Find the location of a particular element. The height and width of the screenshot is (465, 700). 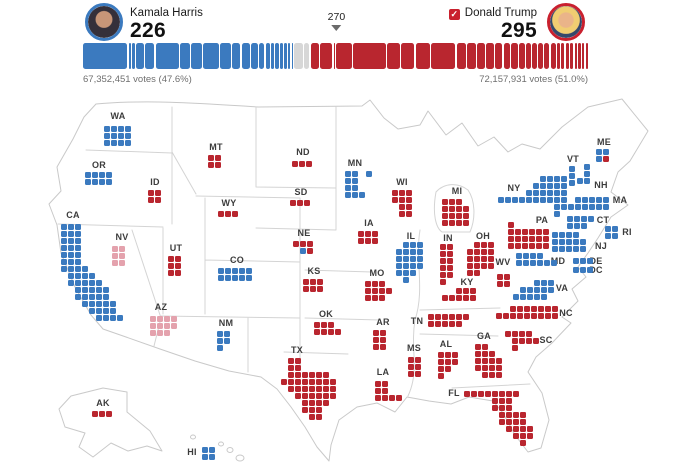

state-label-NJ: NJ is located at coordinates (601, 246).